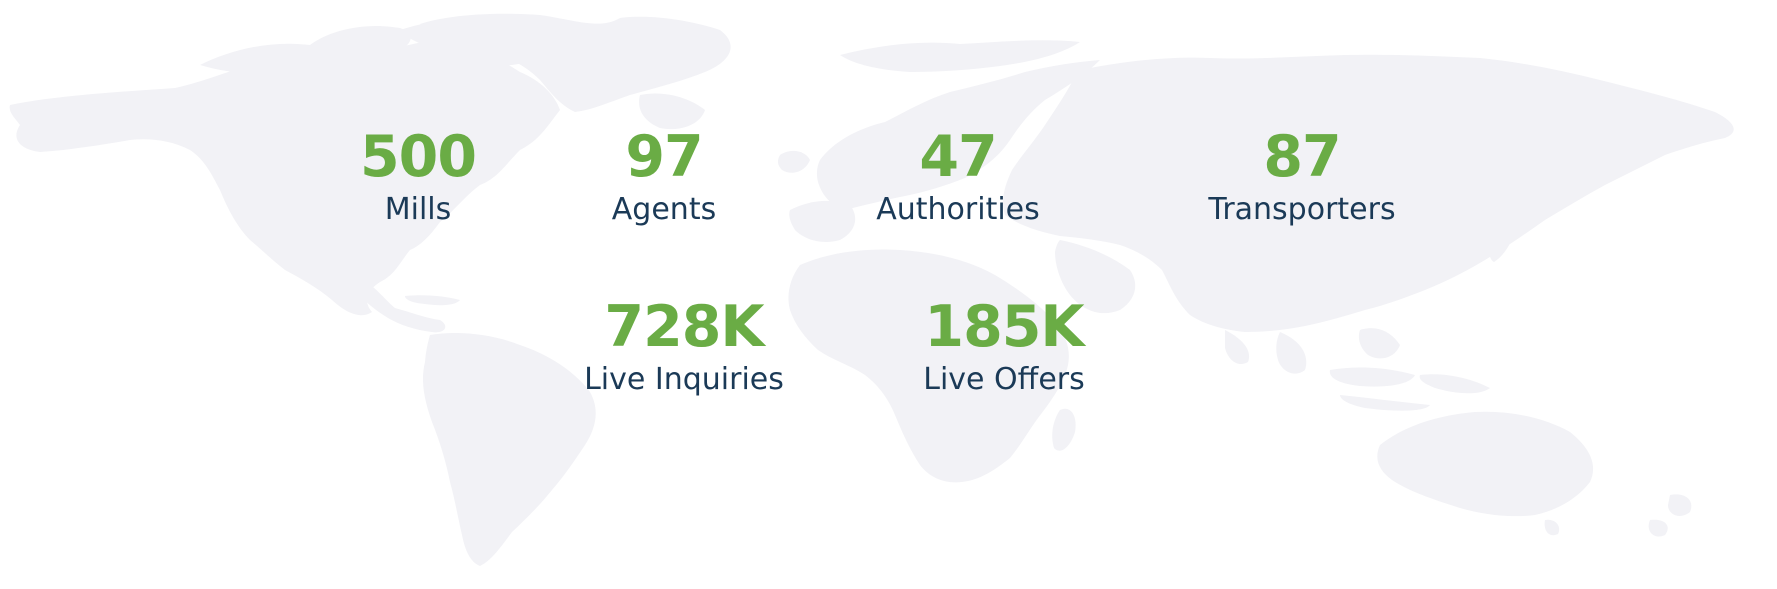  I want to click on stat-mills: 500 Mills, so click(418, 177).